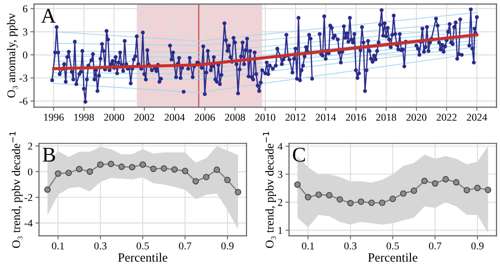 The height and width of the screenshot is (268, 500). Describe the element at coordinates (356, 117) in the screenshot. I see `x-tick-label: 2016` at that location.